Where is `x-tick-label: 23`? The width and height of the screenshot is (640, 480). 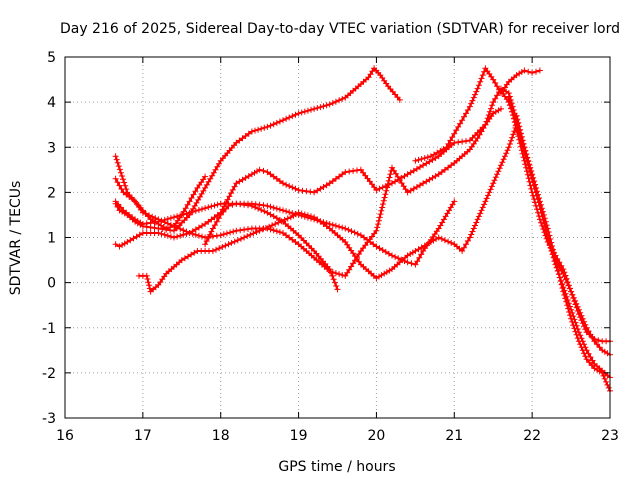
x-tick-label: 23 is located at coordinates (610, 436).